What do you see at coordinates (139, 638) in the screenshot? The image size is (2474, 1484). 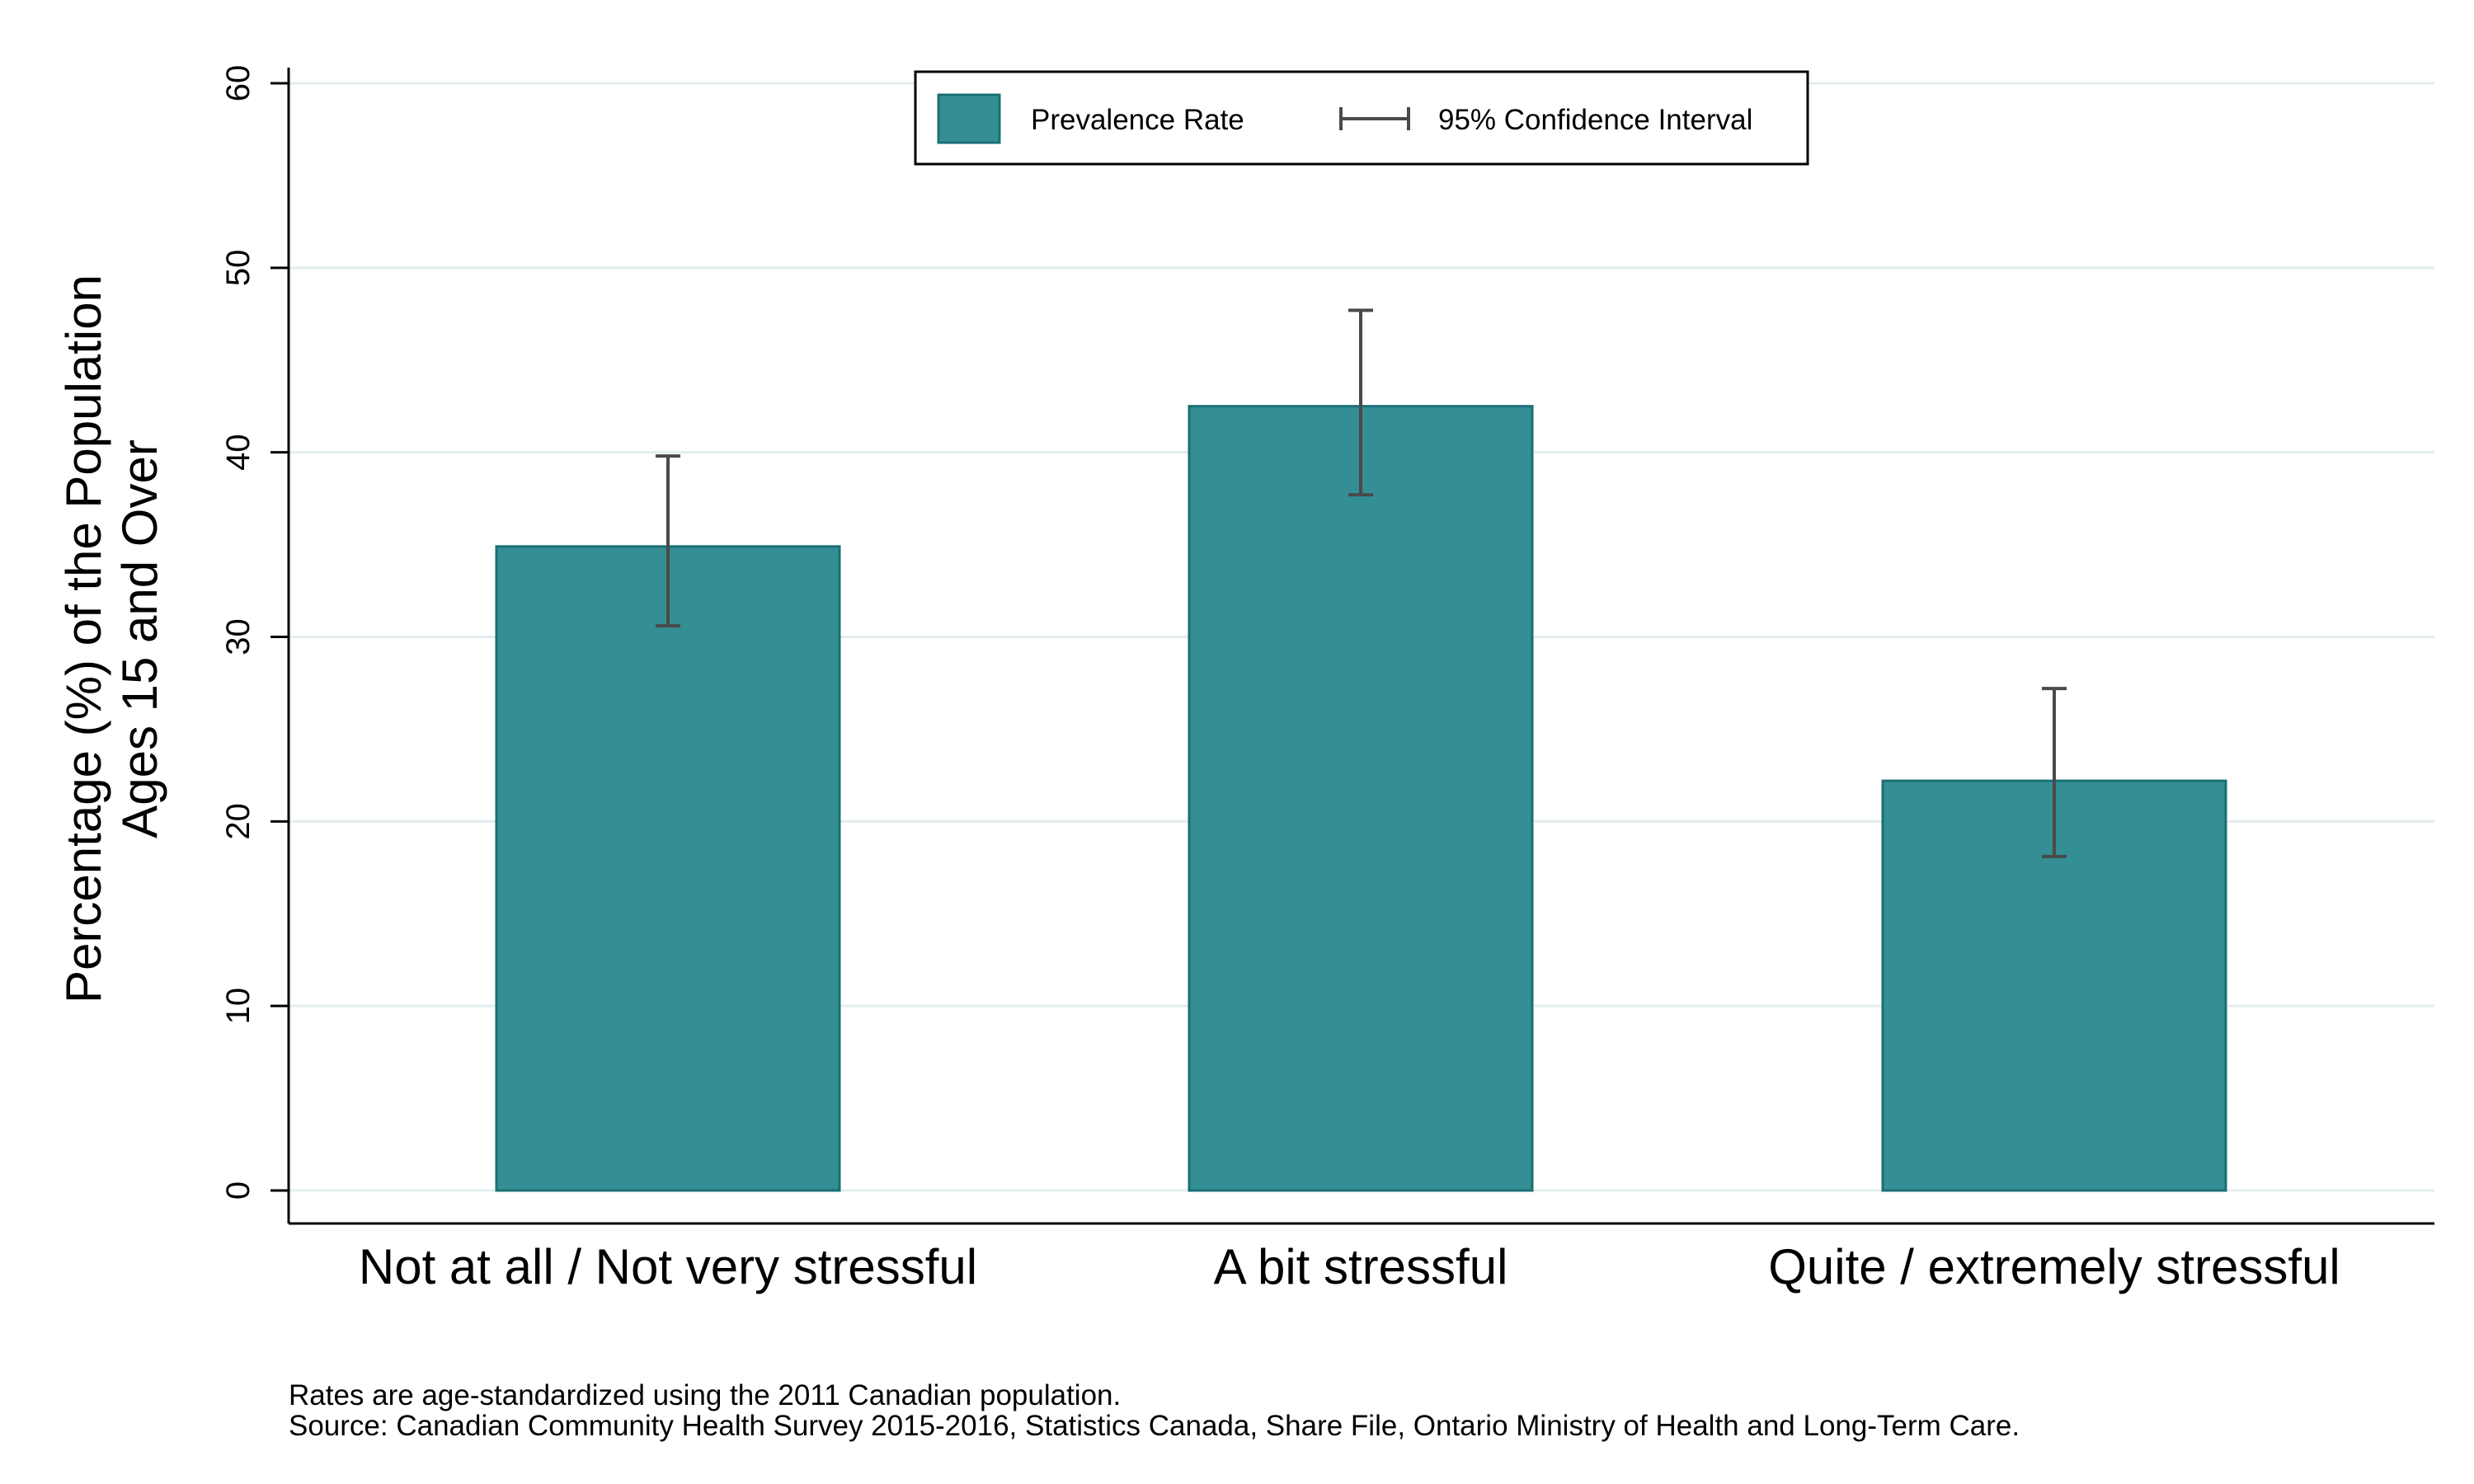 I see `y-axis-title-line2: Ages 15 and Over` at bounding box center [139, 638].